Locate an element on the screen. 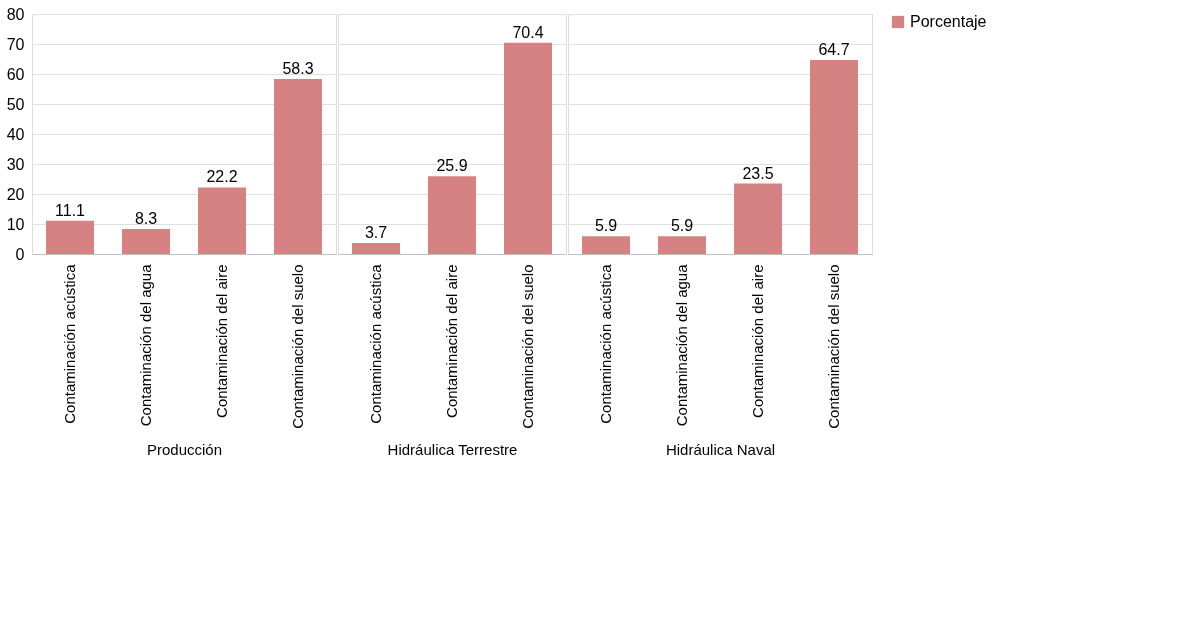 The height and width of the screenshot is (632, 1177). y-tick-label: 70 is located at coordinates (15, 44).